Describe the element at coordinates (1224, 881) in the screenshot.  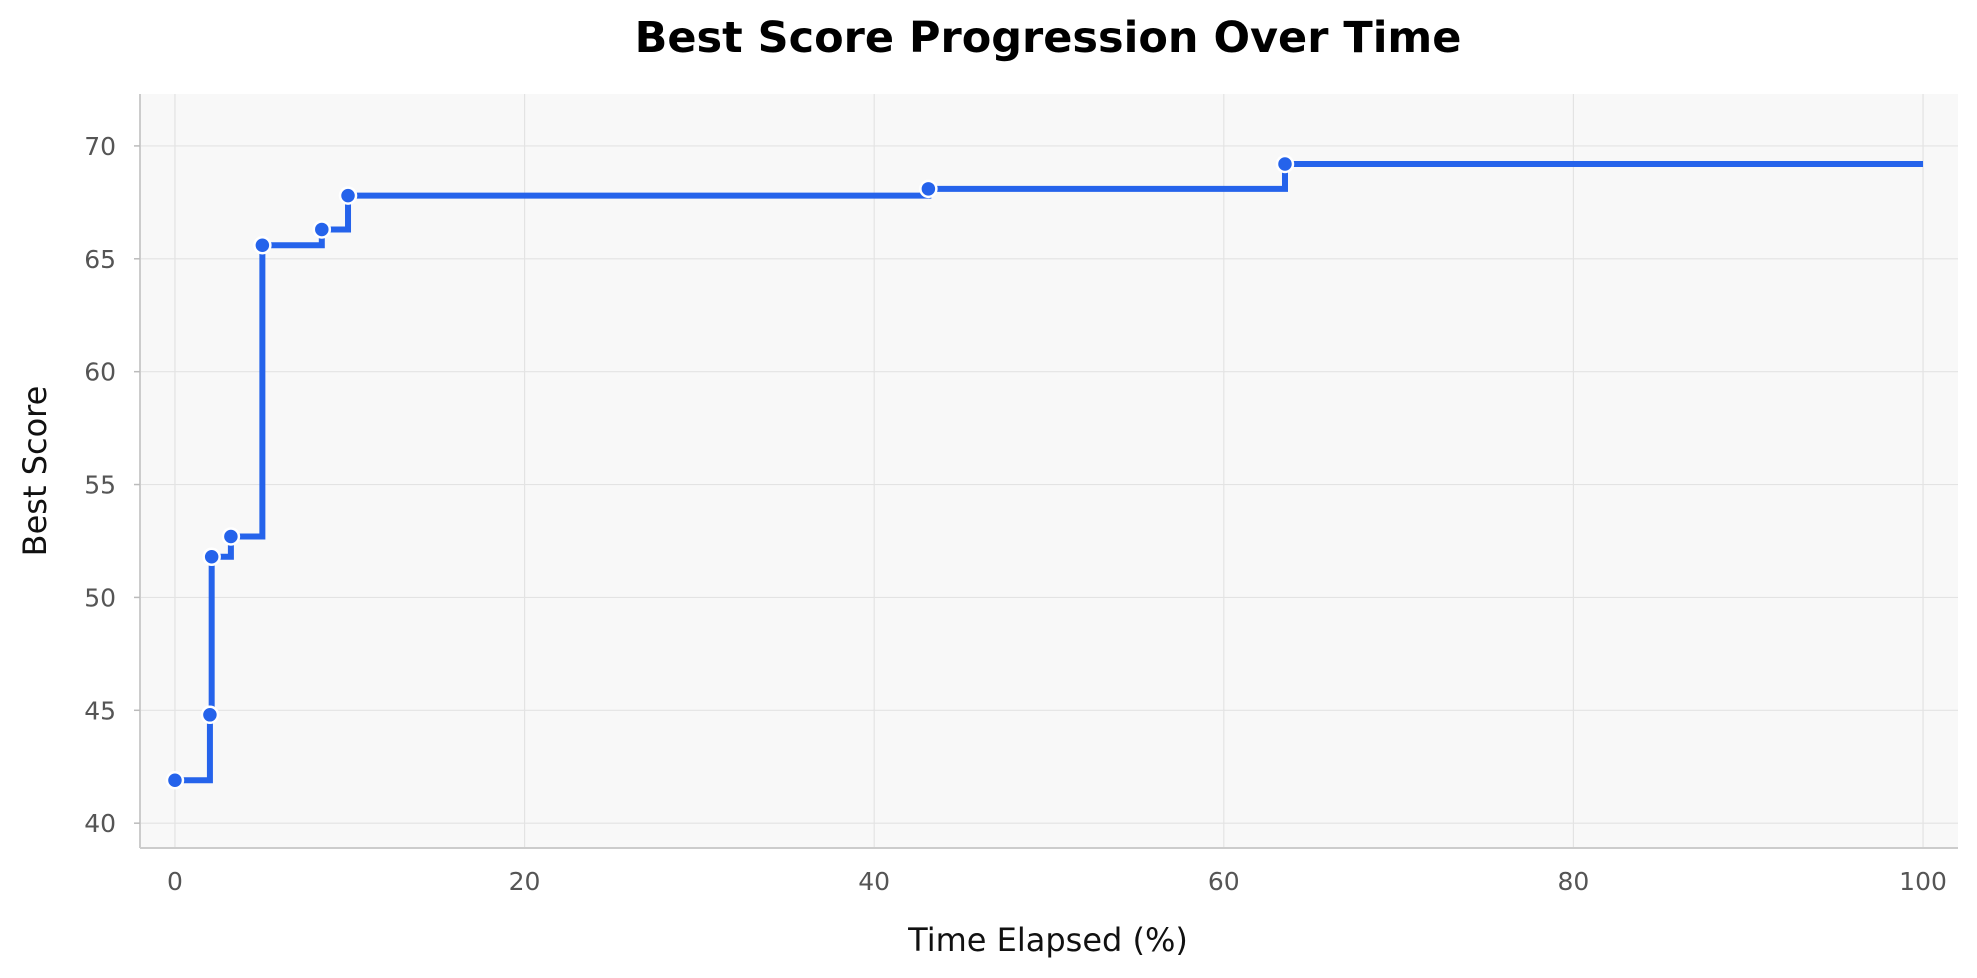
I see `x-tick-label: 60` at that location.